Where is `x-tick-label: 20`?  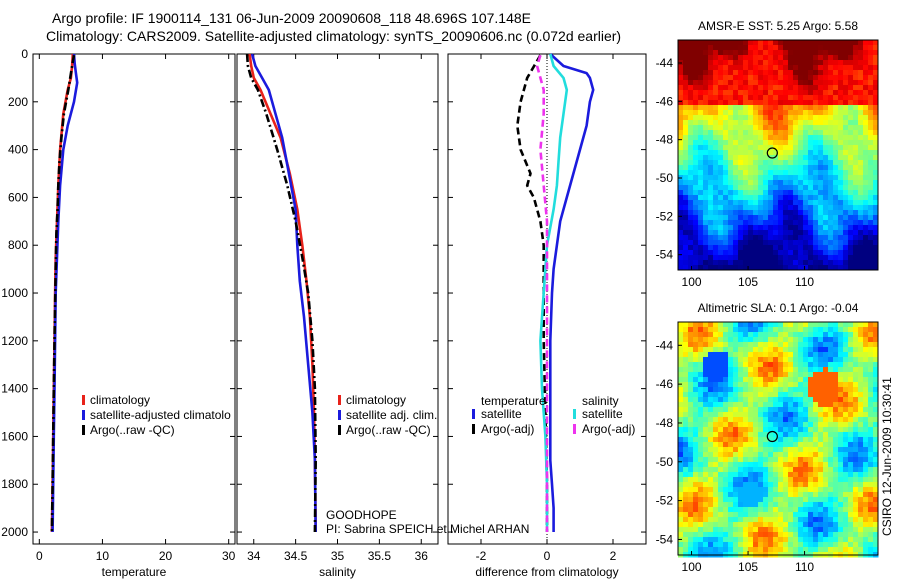
x-tick-label: 20 is located at coordinates (166, 556).